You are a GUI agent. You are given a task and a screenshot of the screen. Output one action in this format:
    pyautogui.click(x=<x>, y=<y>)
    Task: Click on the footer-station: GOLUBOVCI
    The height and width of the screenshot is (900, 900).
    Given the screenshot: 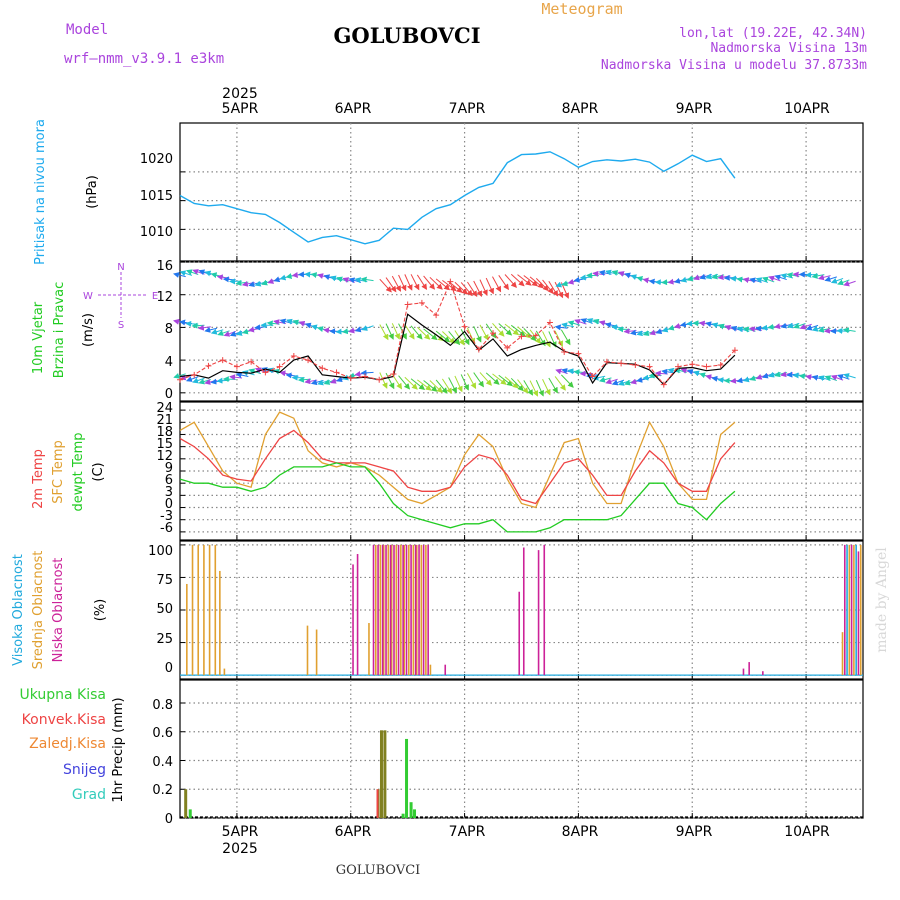 What is the action you would take?
    pyautogui.click(x=378, y=870)
    